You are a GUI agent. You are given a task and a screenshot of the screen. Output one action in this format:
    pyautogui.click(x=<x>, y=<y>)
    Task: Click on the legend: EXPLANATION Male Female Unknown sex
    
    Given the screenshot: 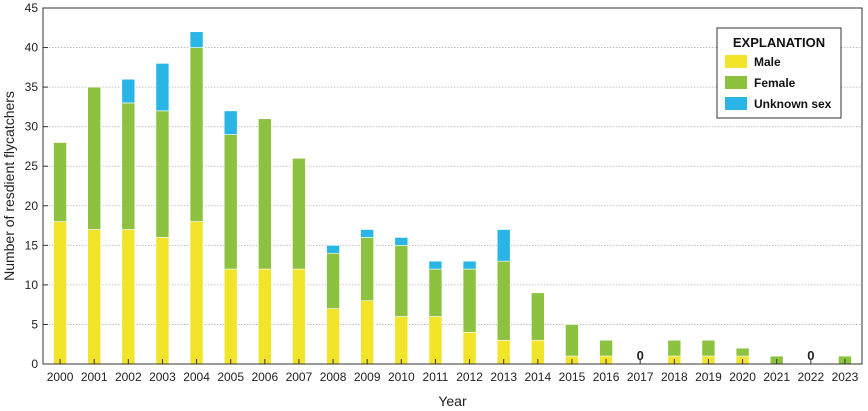 What is the action you would take?
    pyautogui.click(x=779, y=73)
    